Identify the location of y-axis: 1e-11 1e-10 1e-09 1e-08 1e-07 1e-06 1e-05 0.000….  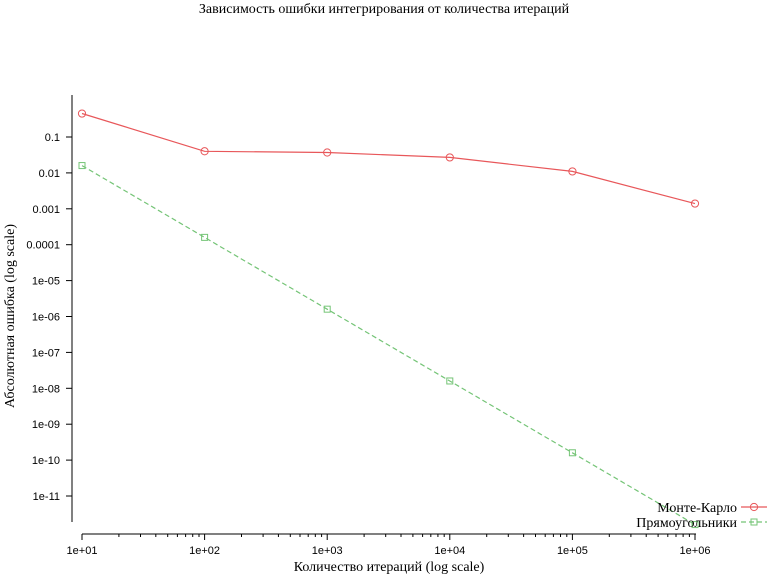
(49, 308).